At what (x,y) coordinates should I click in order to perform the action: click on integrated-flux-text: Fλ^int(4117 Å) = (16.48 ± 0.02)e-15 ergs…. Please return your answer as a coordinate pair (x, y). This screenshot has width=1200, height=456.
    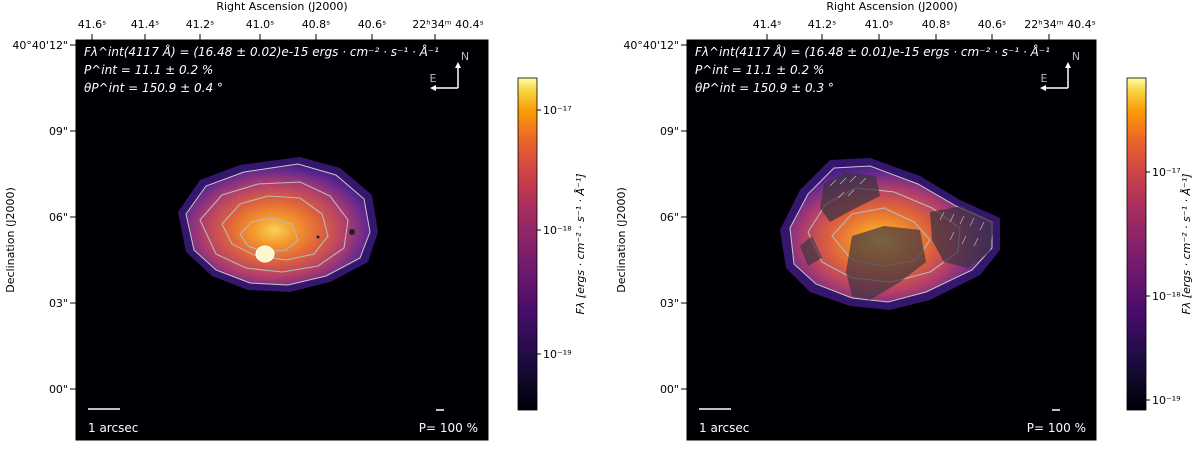
    Looking at the image, I should click on (261, 51).